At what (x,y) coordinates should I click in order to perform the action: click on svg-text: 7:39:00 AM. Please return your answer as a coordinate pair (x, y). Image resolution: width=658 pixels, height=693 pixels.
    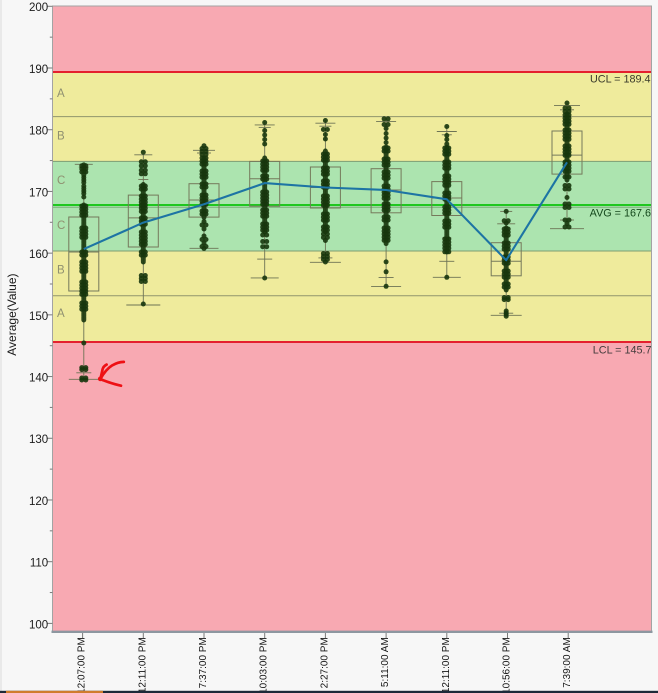
    Looking at the image, I should click on (567, 662).